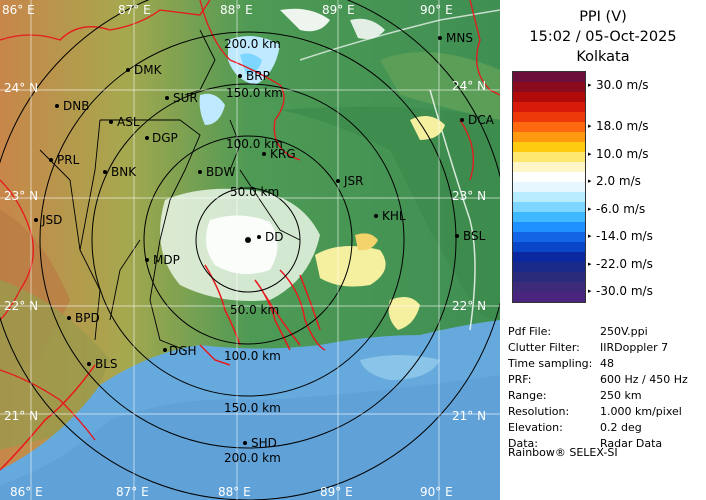 The width and height of the screenshot is (706, 500). I want to click on lat-label: 22° N, so click(21, 306).